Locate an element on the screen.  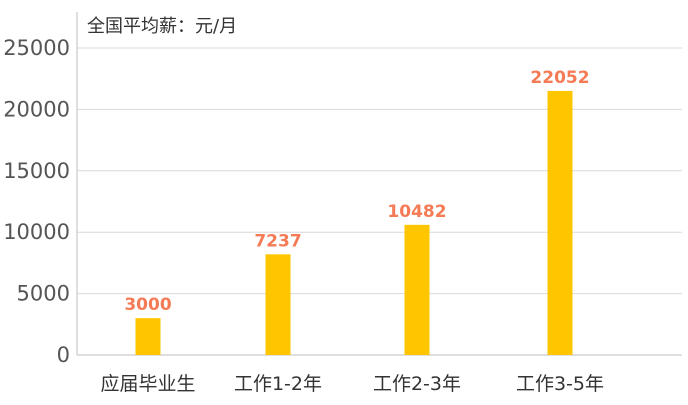
y-tick-label: 20000 is located at coordinates (36, 109).